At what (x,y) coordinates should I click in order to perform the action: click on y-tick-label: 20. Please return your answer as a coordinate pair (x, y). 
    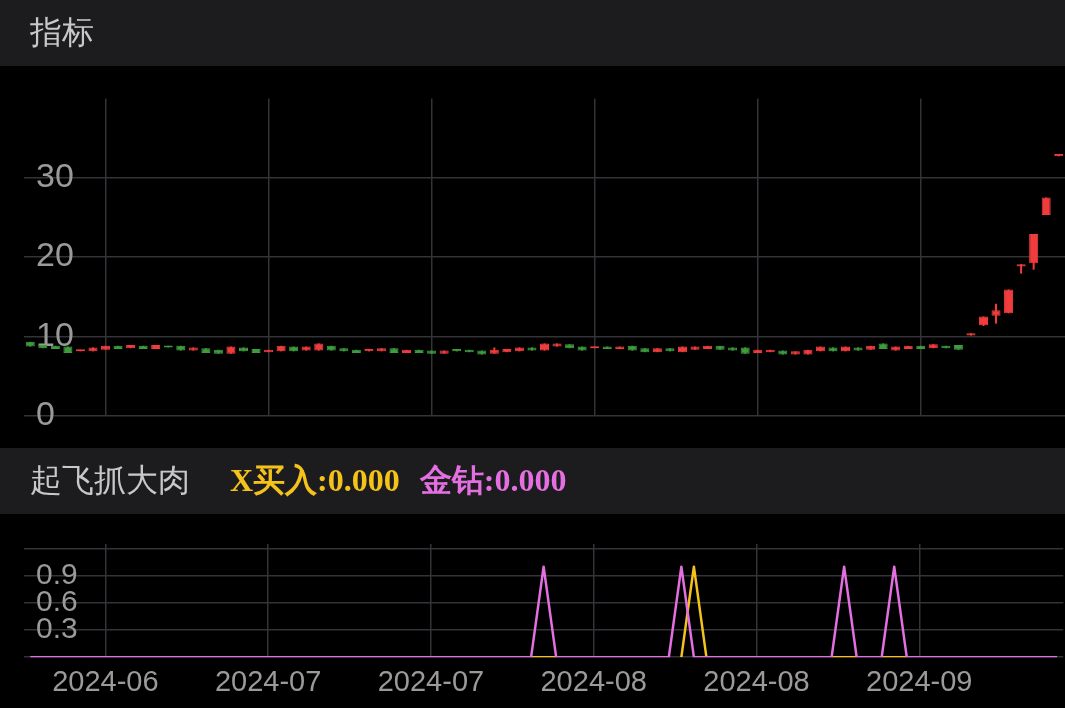
    Looking at the image, I should click on (55, 254).